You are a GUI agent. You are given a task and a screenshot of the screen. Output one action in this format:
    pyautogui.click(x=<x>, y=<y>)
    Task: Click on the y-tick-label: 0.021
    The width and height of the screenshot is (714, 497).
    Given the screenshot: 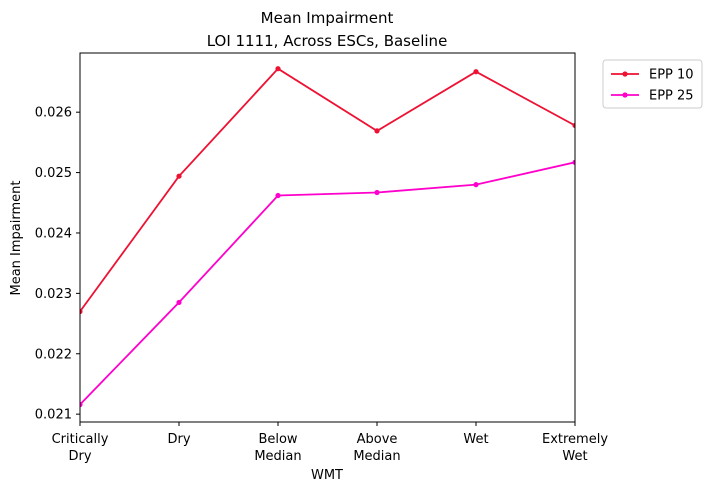 What is the action you would take?
    pyautogui.click(x=53, y=415)
    